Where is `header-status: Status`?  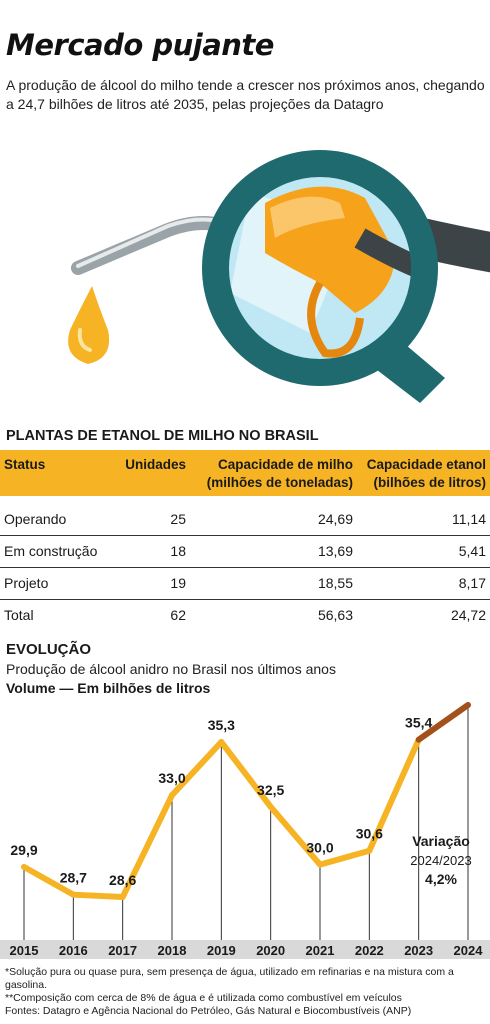 header-status: Status is located at coordinates (25, 464).